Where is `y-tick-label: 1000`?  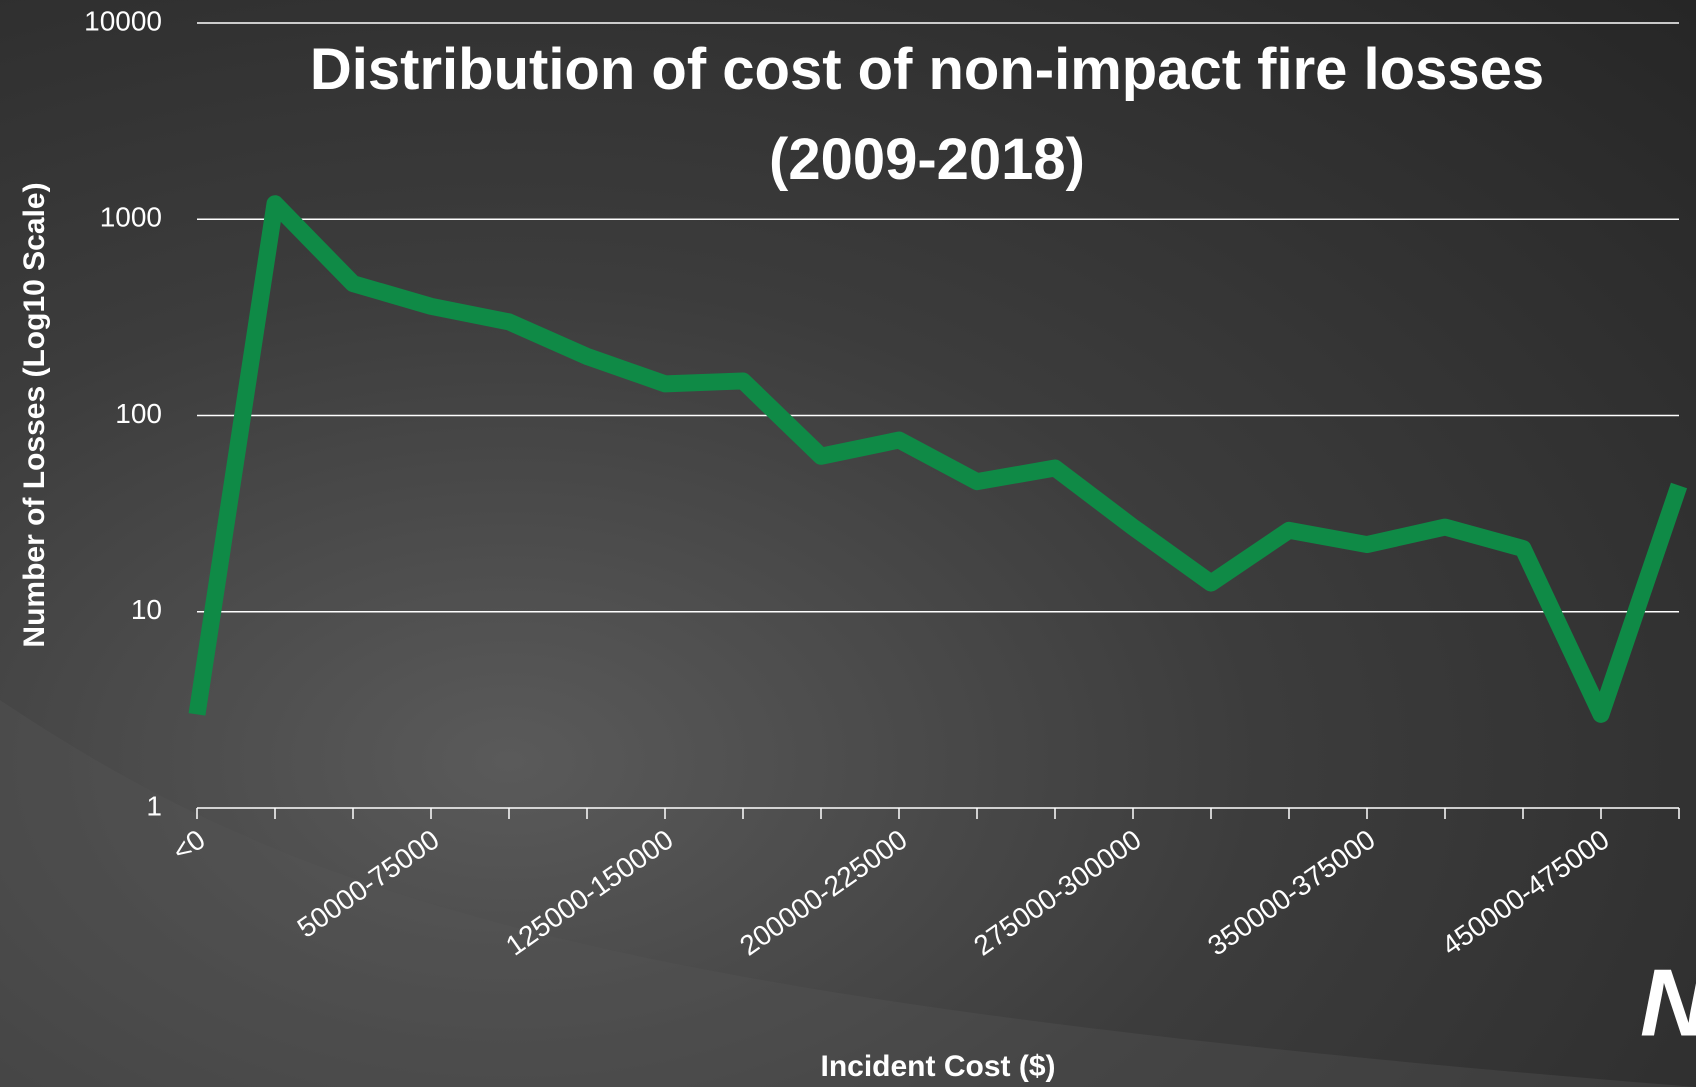
y-tick-label: 1000 is located at coordinates (131, 217).